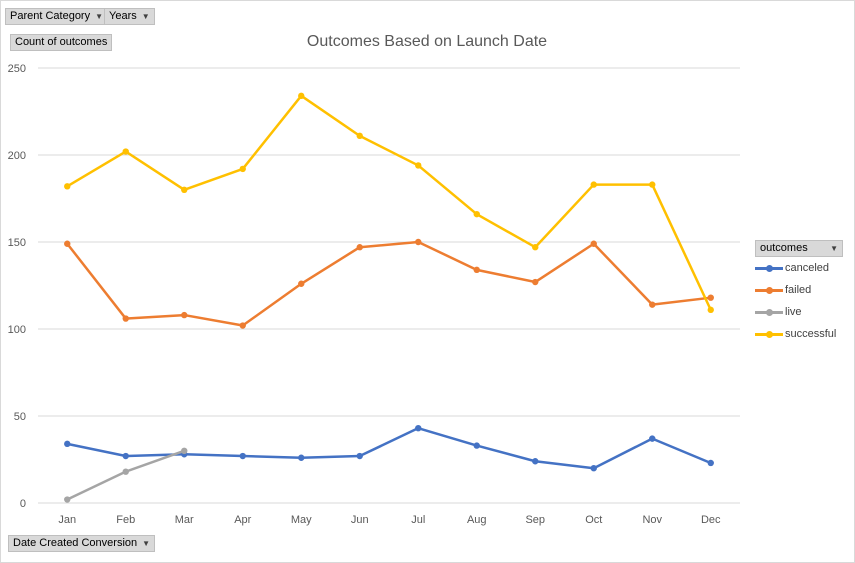  I want to click on legend-header-label: outcomes, so click(784, 248).